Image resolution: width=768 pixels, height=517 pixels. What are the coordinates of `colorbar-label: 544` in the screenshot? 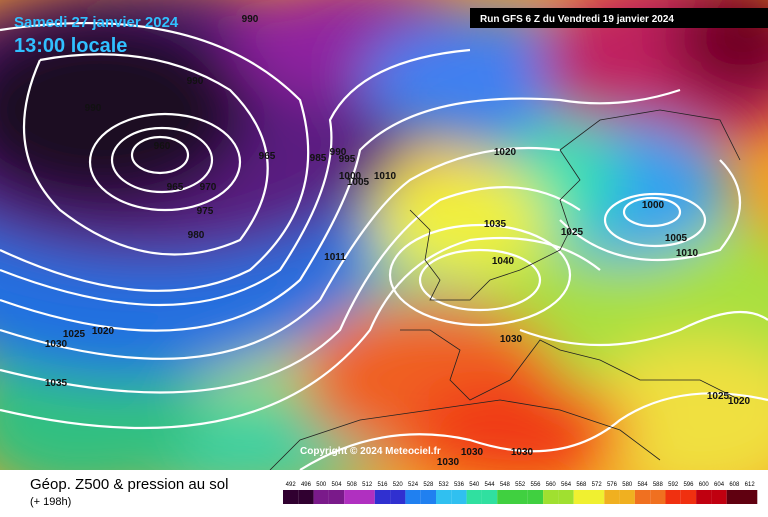 It's located at (490, 485).